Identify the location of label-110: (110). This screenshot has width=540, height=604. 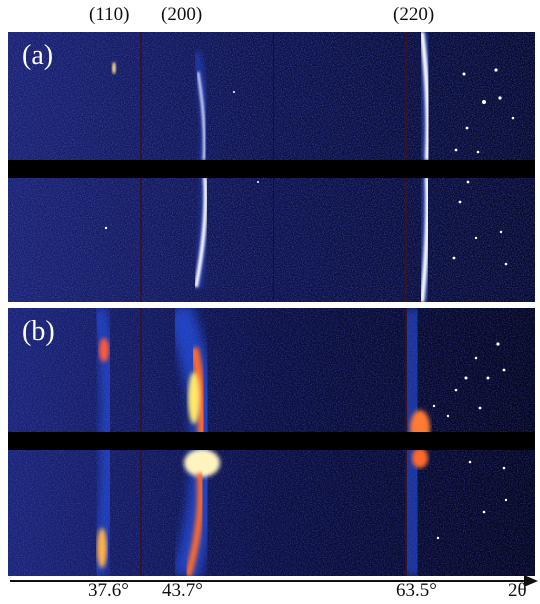
(109, 14).